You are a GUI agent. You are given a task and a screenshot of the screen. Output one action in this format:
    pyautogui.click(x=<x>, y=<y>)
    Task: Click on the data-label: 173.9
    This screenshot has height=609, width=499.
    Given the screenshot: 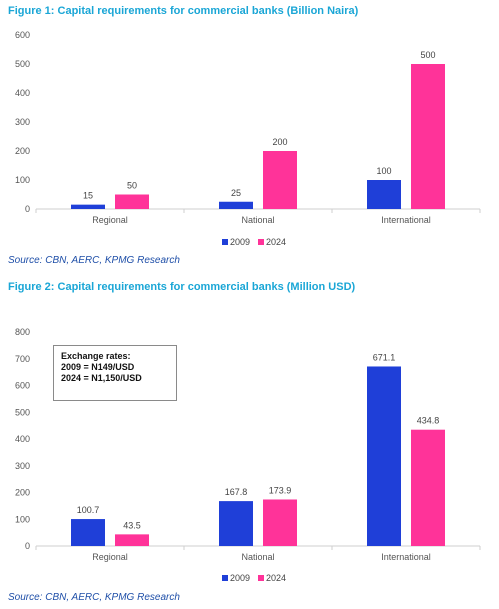 What is the action you would take?
    pyautogui.click(x=280, y=490)
    